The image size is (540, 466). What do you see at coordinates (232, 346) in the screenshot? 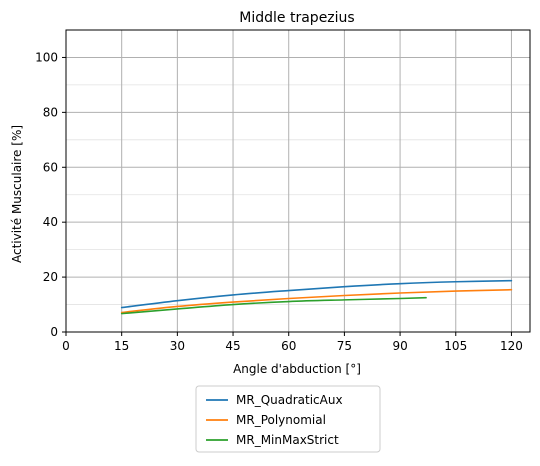
I see `x-tick-label: 45` at bounding box center [232, 346].